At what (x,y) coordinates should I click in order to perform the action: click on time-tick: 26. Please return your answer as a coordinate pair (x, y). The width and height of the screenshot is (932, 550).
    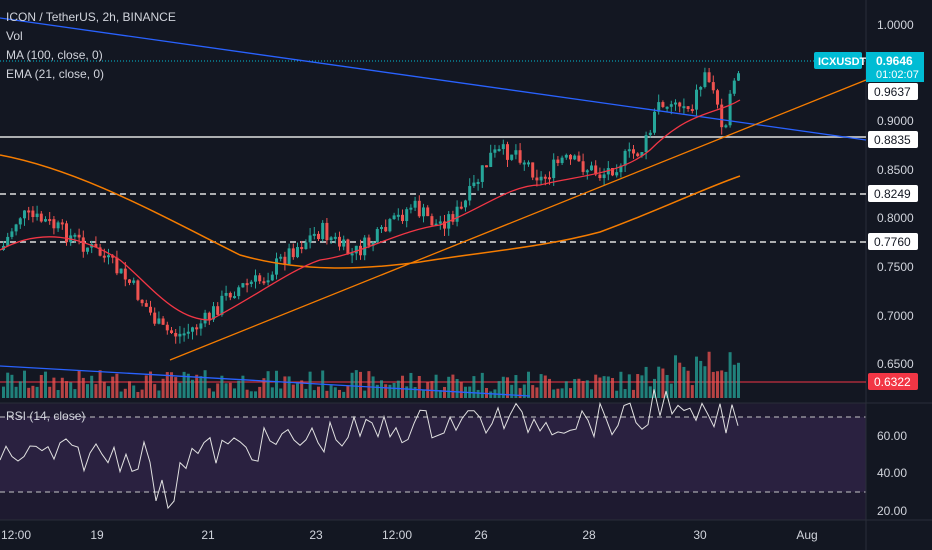
    Looking at the image, I should click on (481, 535).